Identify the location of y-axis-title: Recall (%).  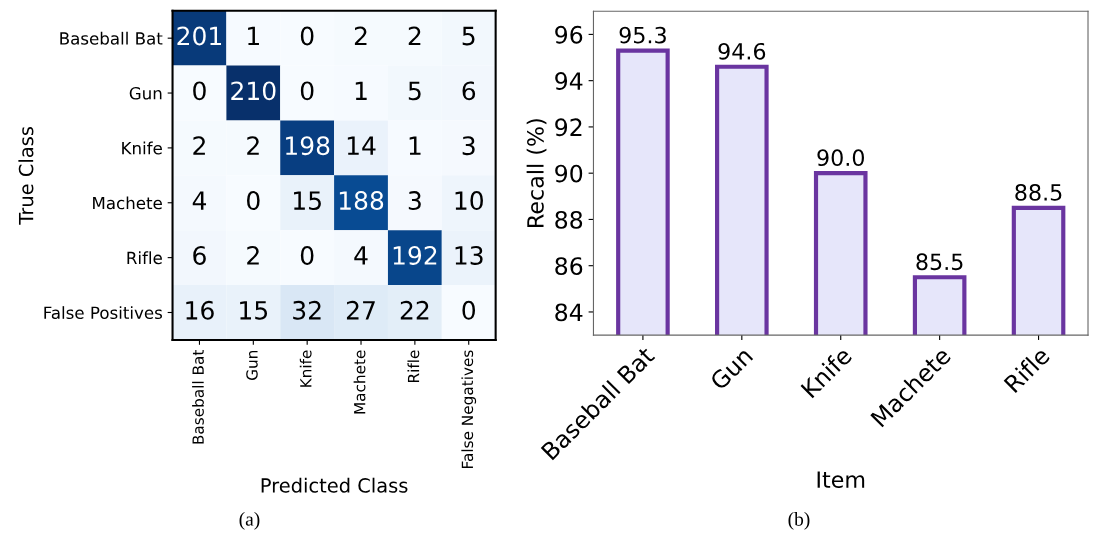
(536, 173).